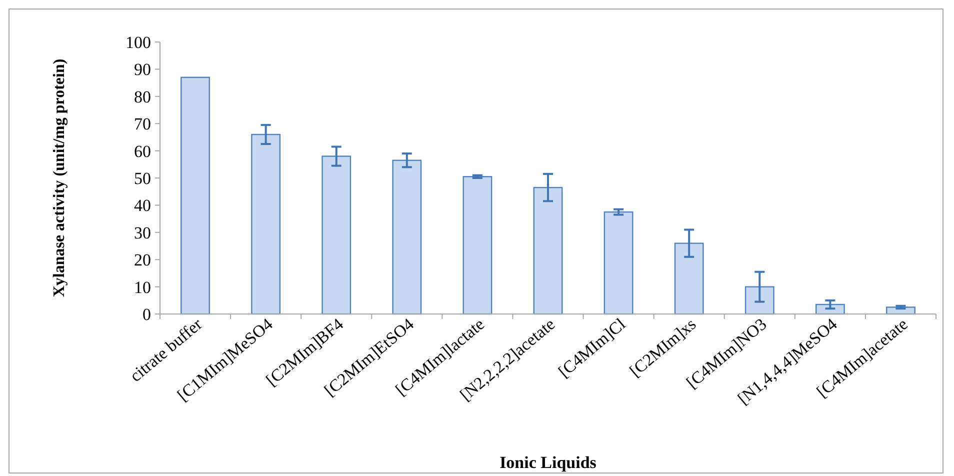  Describe the element at coordinates (142, 232) in the screenshot. I see `y-tick-label: 30` at that location.